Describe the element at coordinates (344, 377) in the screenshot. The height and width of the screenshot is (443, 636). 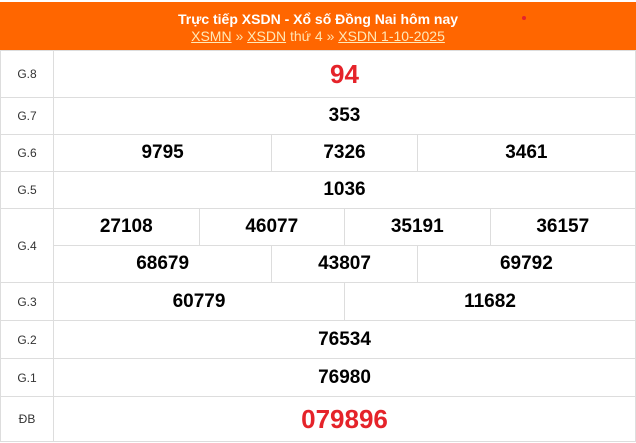
I see `prize-number: 76980` at that location.